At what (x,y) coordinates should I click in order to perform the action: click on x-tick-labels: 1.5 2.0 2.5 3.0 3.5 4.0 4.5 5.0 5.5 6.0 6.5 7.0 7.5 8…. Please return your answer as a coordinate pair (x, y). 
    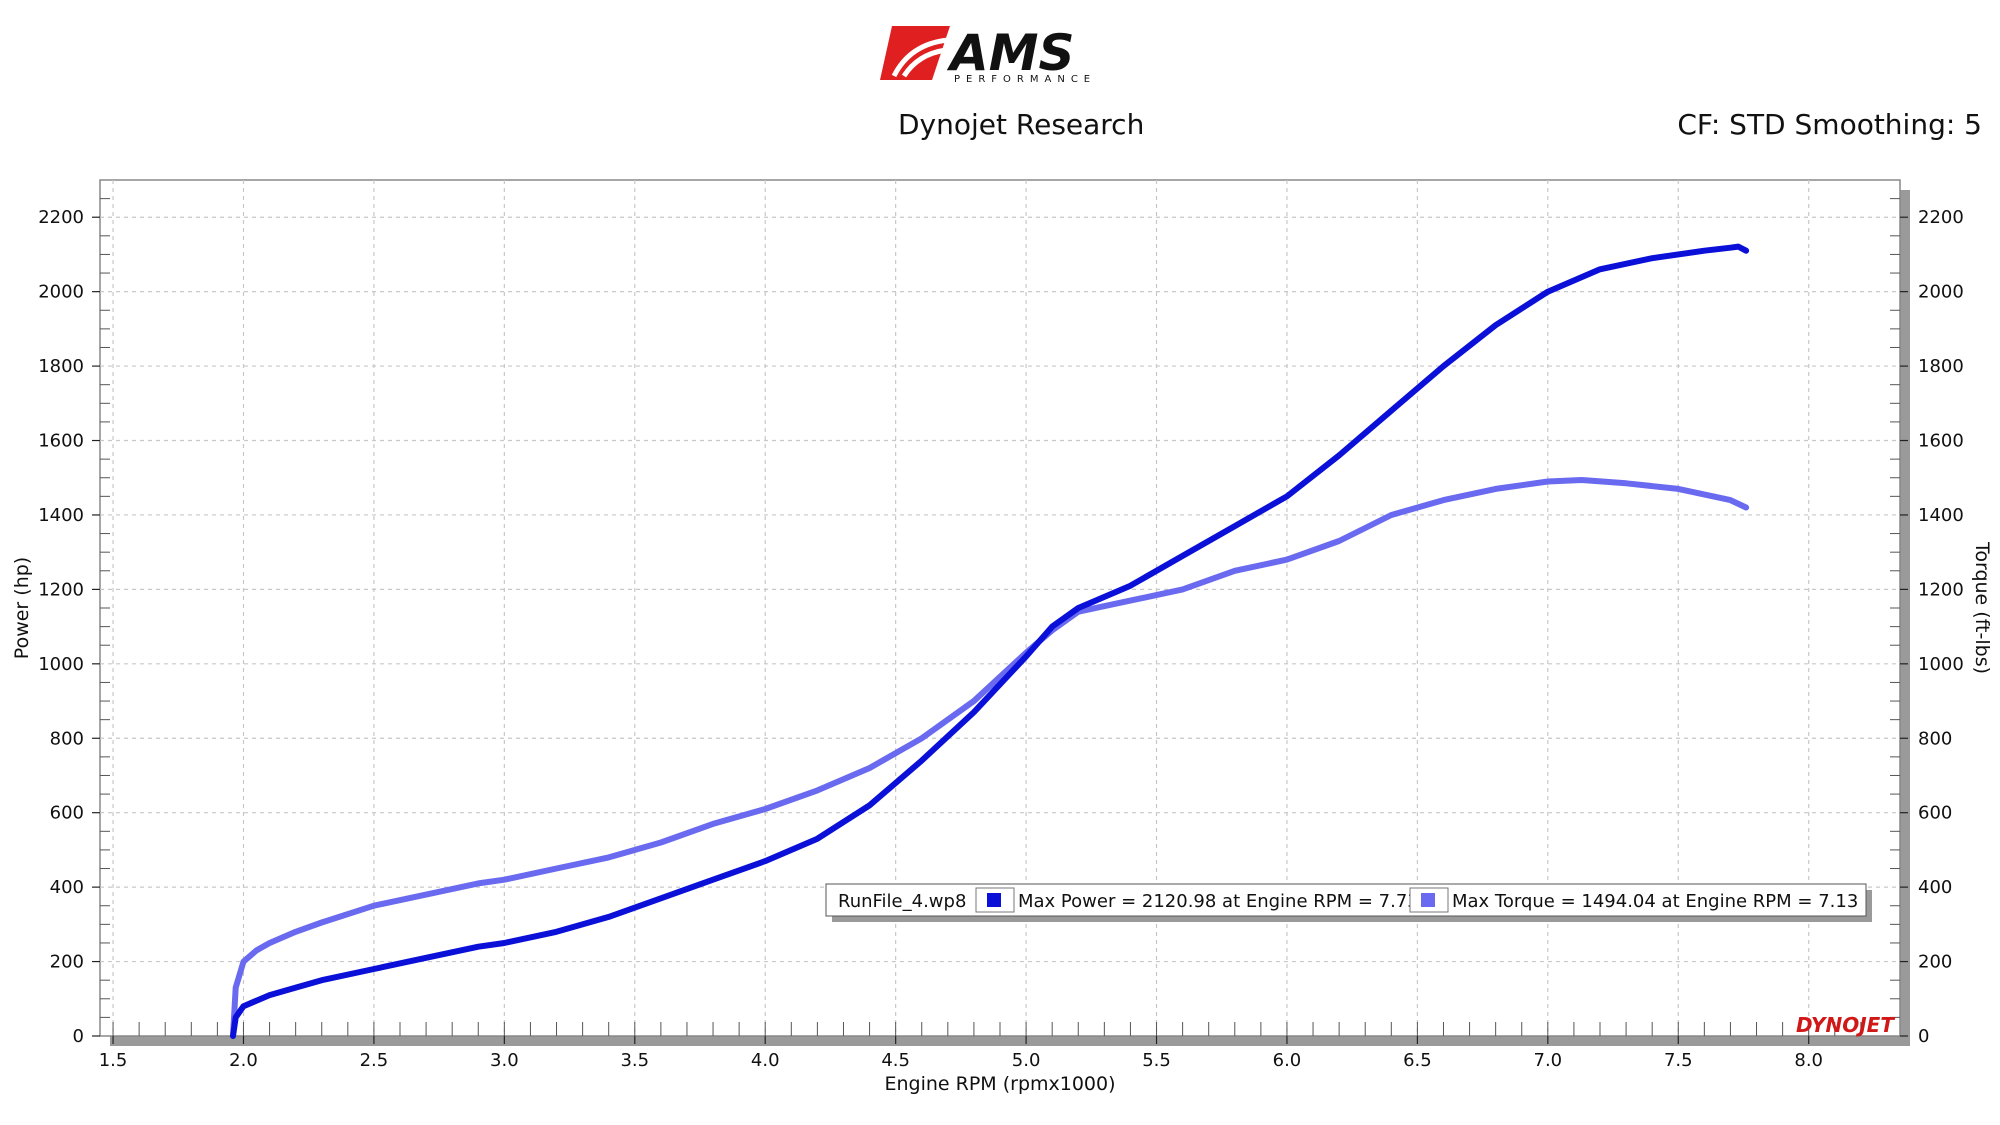
    Looking at the image, I should click on (961, 1060).